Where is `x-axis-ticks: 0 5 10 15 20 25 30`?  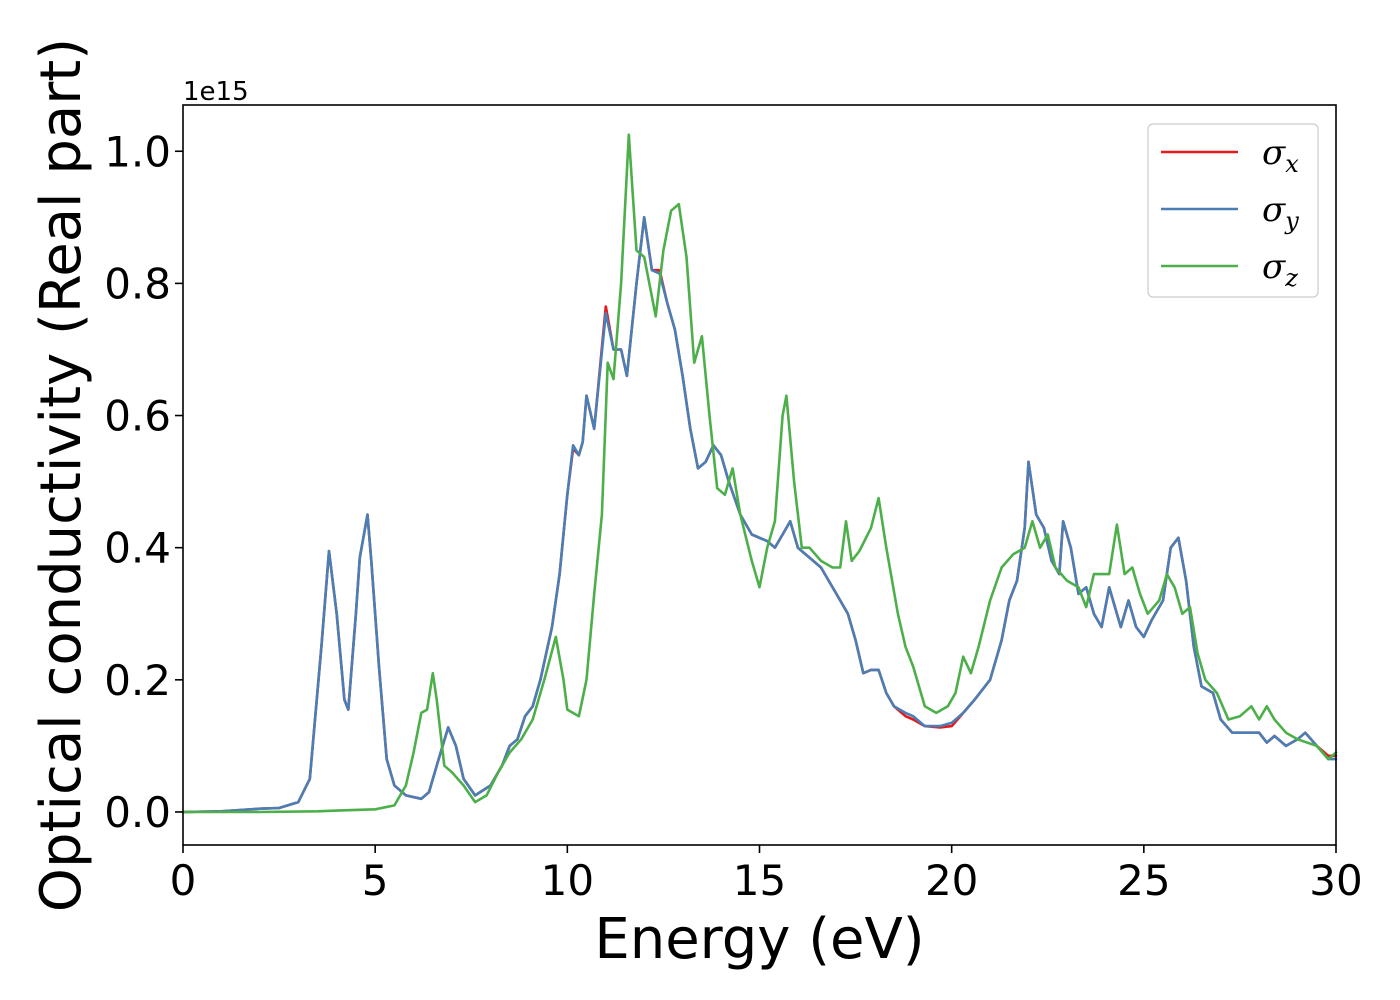
x-axis-ticks: 0 5 10 15 20 25 30 is located at coordinates (766, 875).